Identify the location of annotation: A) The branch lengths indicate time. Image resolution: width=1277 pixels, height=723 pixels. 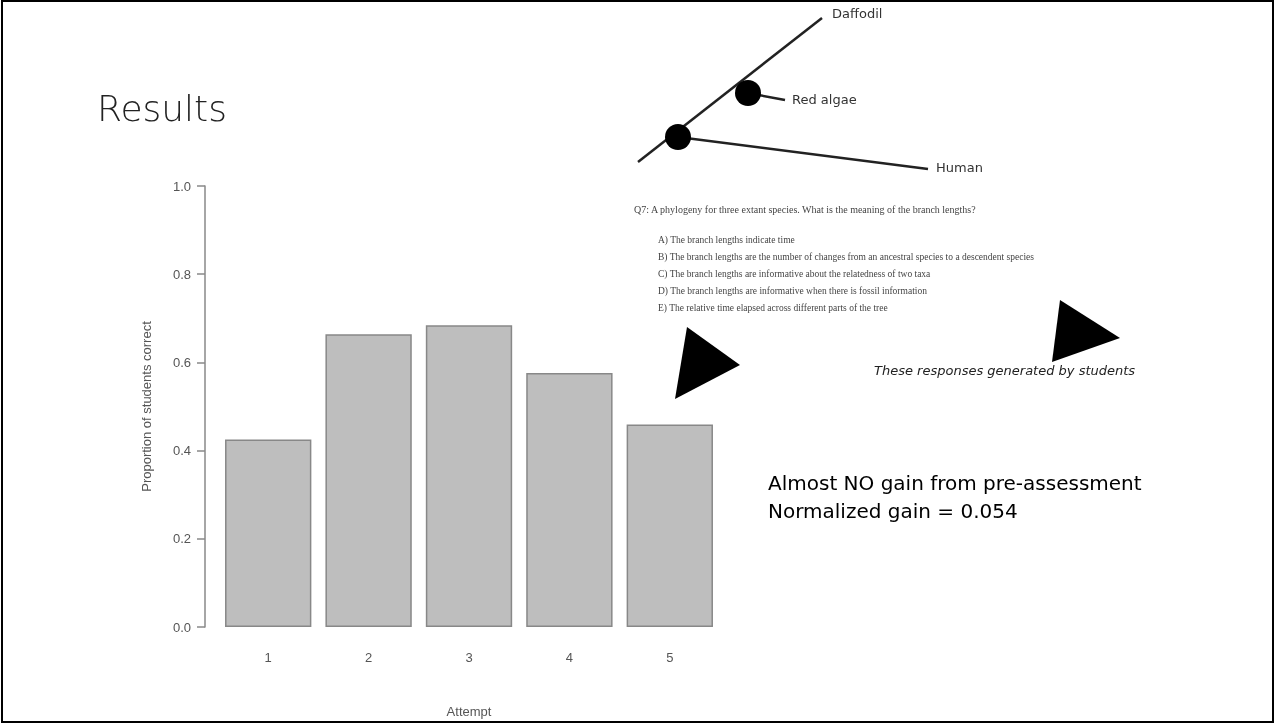
(726, 240).